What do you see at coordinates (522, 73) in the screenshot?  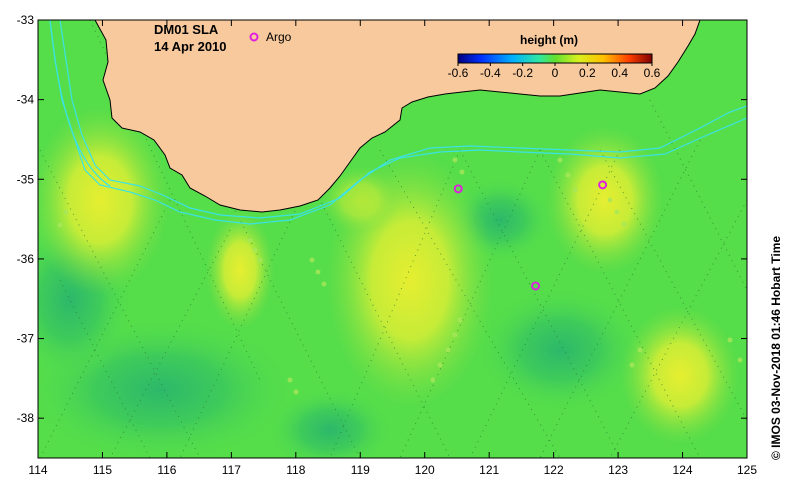 I see `colorbar-tick-label: -0.2` at bounding box center [522, 73].